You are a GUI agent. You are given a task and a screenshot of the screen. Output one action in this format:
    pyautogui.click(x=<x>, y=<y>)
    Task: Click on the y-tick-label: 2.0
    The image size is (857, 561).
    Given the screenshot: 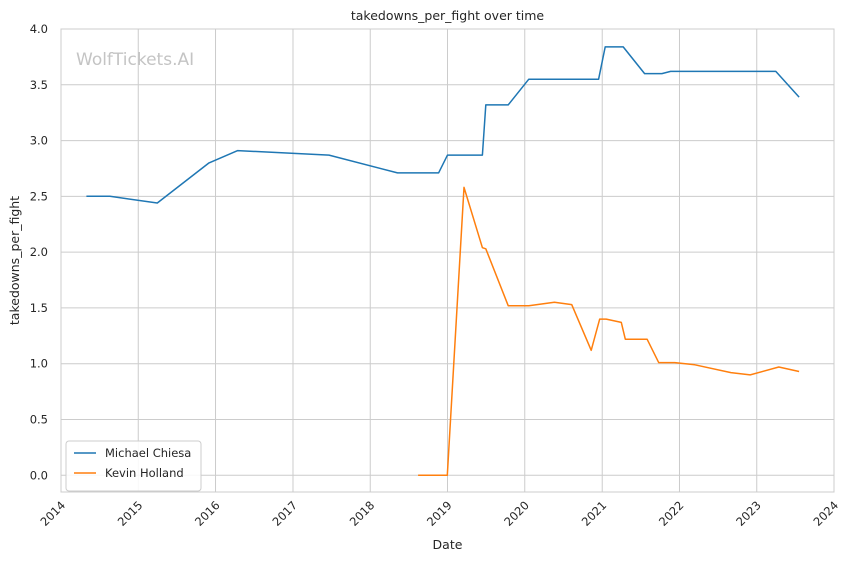 What is the action you would take?
    pyautogui.click(x=39, y=252)
    